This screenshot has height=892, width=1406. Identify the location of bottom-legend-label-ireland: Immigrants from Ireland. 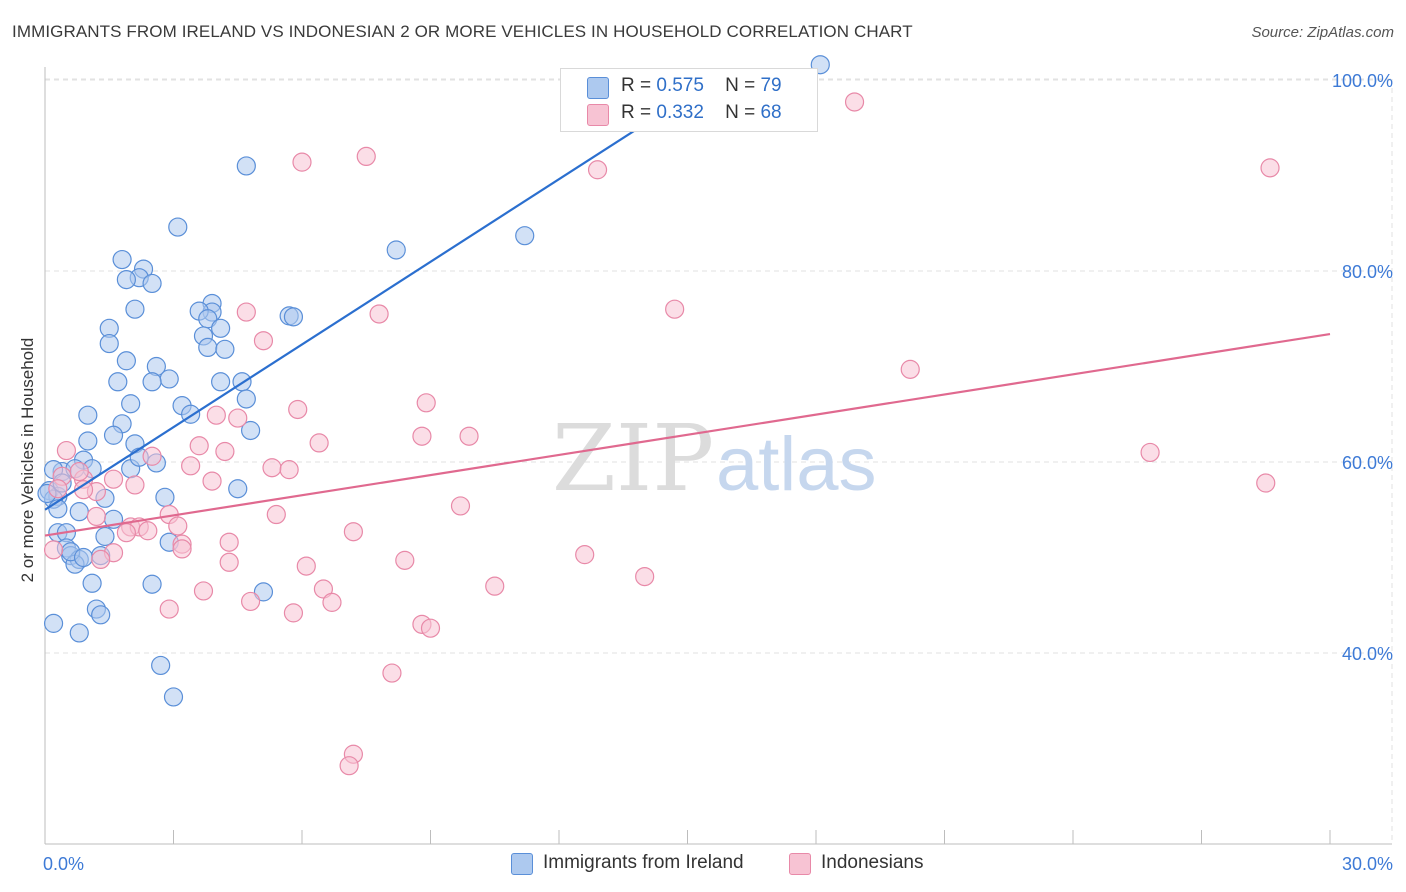
(643, 862).